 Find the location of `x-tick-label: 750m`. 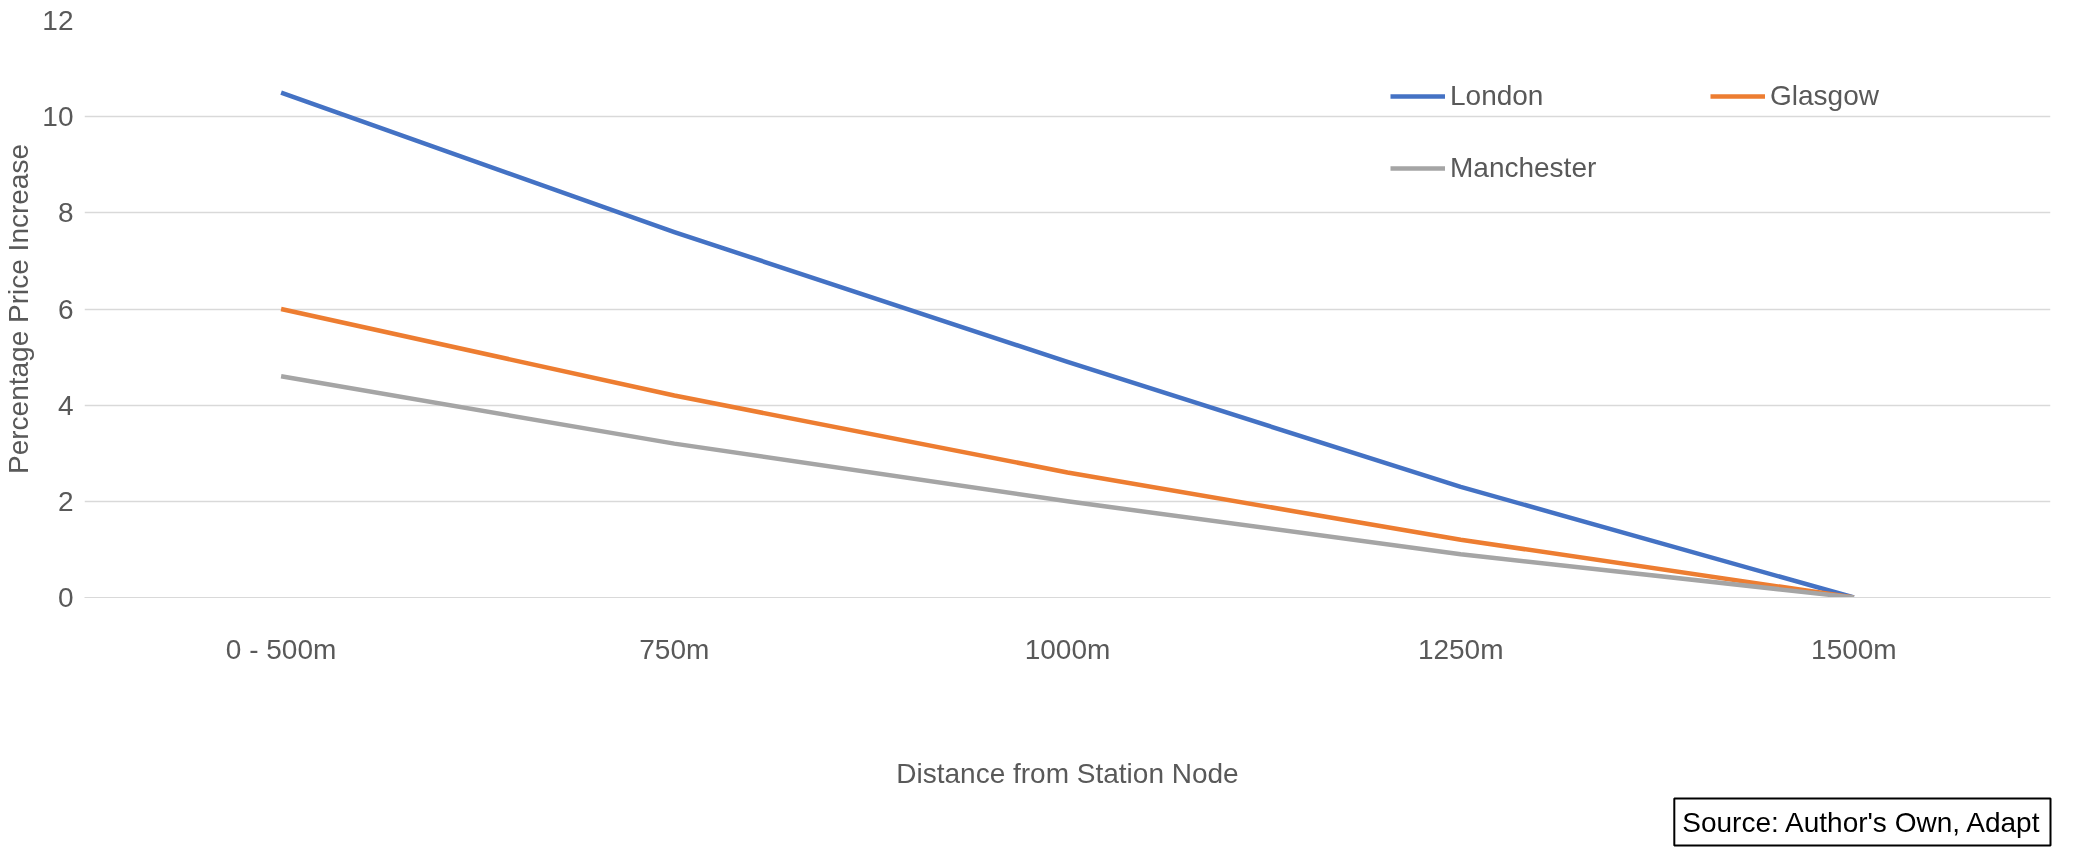

x-tick-label: 750m is located at coordinates (674, 649).